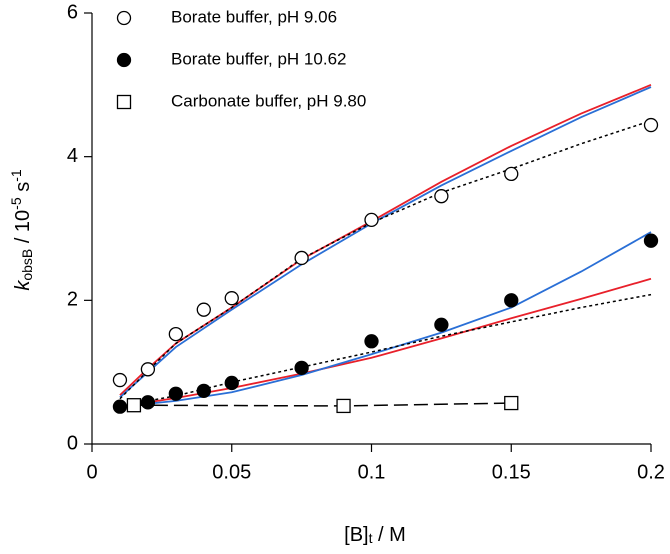 The image size is (670, 554). What do you see at coordinates (511, 472) in the screenshot?
I see `x-tick-label: 0.15` at bounding box center [511, 472].